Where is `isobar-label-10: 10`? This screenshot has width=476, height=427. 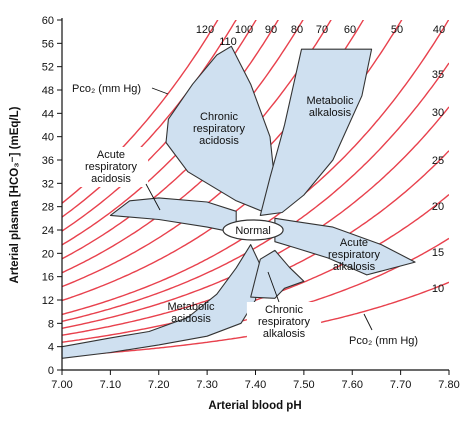 isobar-label-10: 10 is located at coordinates (438, 289).